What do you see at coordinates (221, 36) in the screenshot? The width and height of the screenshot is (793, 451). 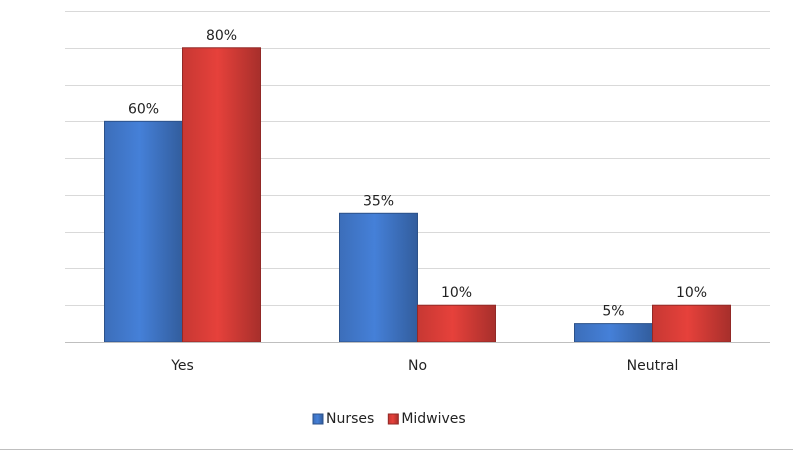 I see `value-label: 80%` at bounding box center [221, 36].